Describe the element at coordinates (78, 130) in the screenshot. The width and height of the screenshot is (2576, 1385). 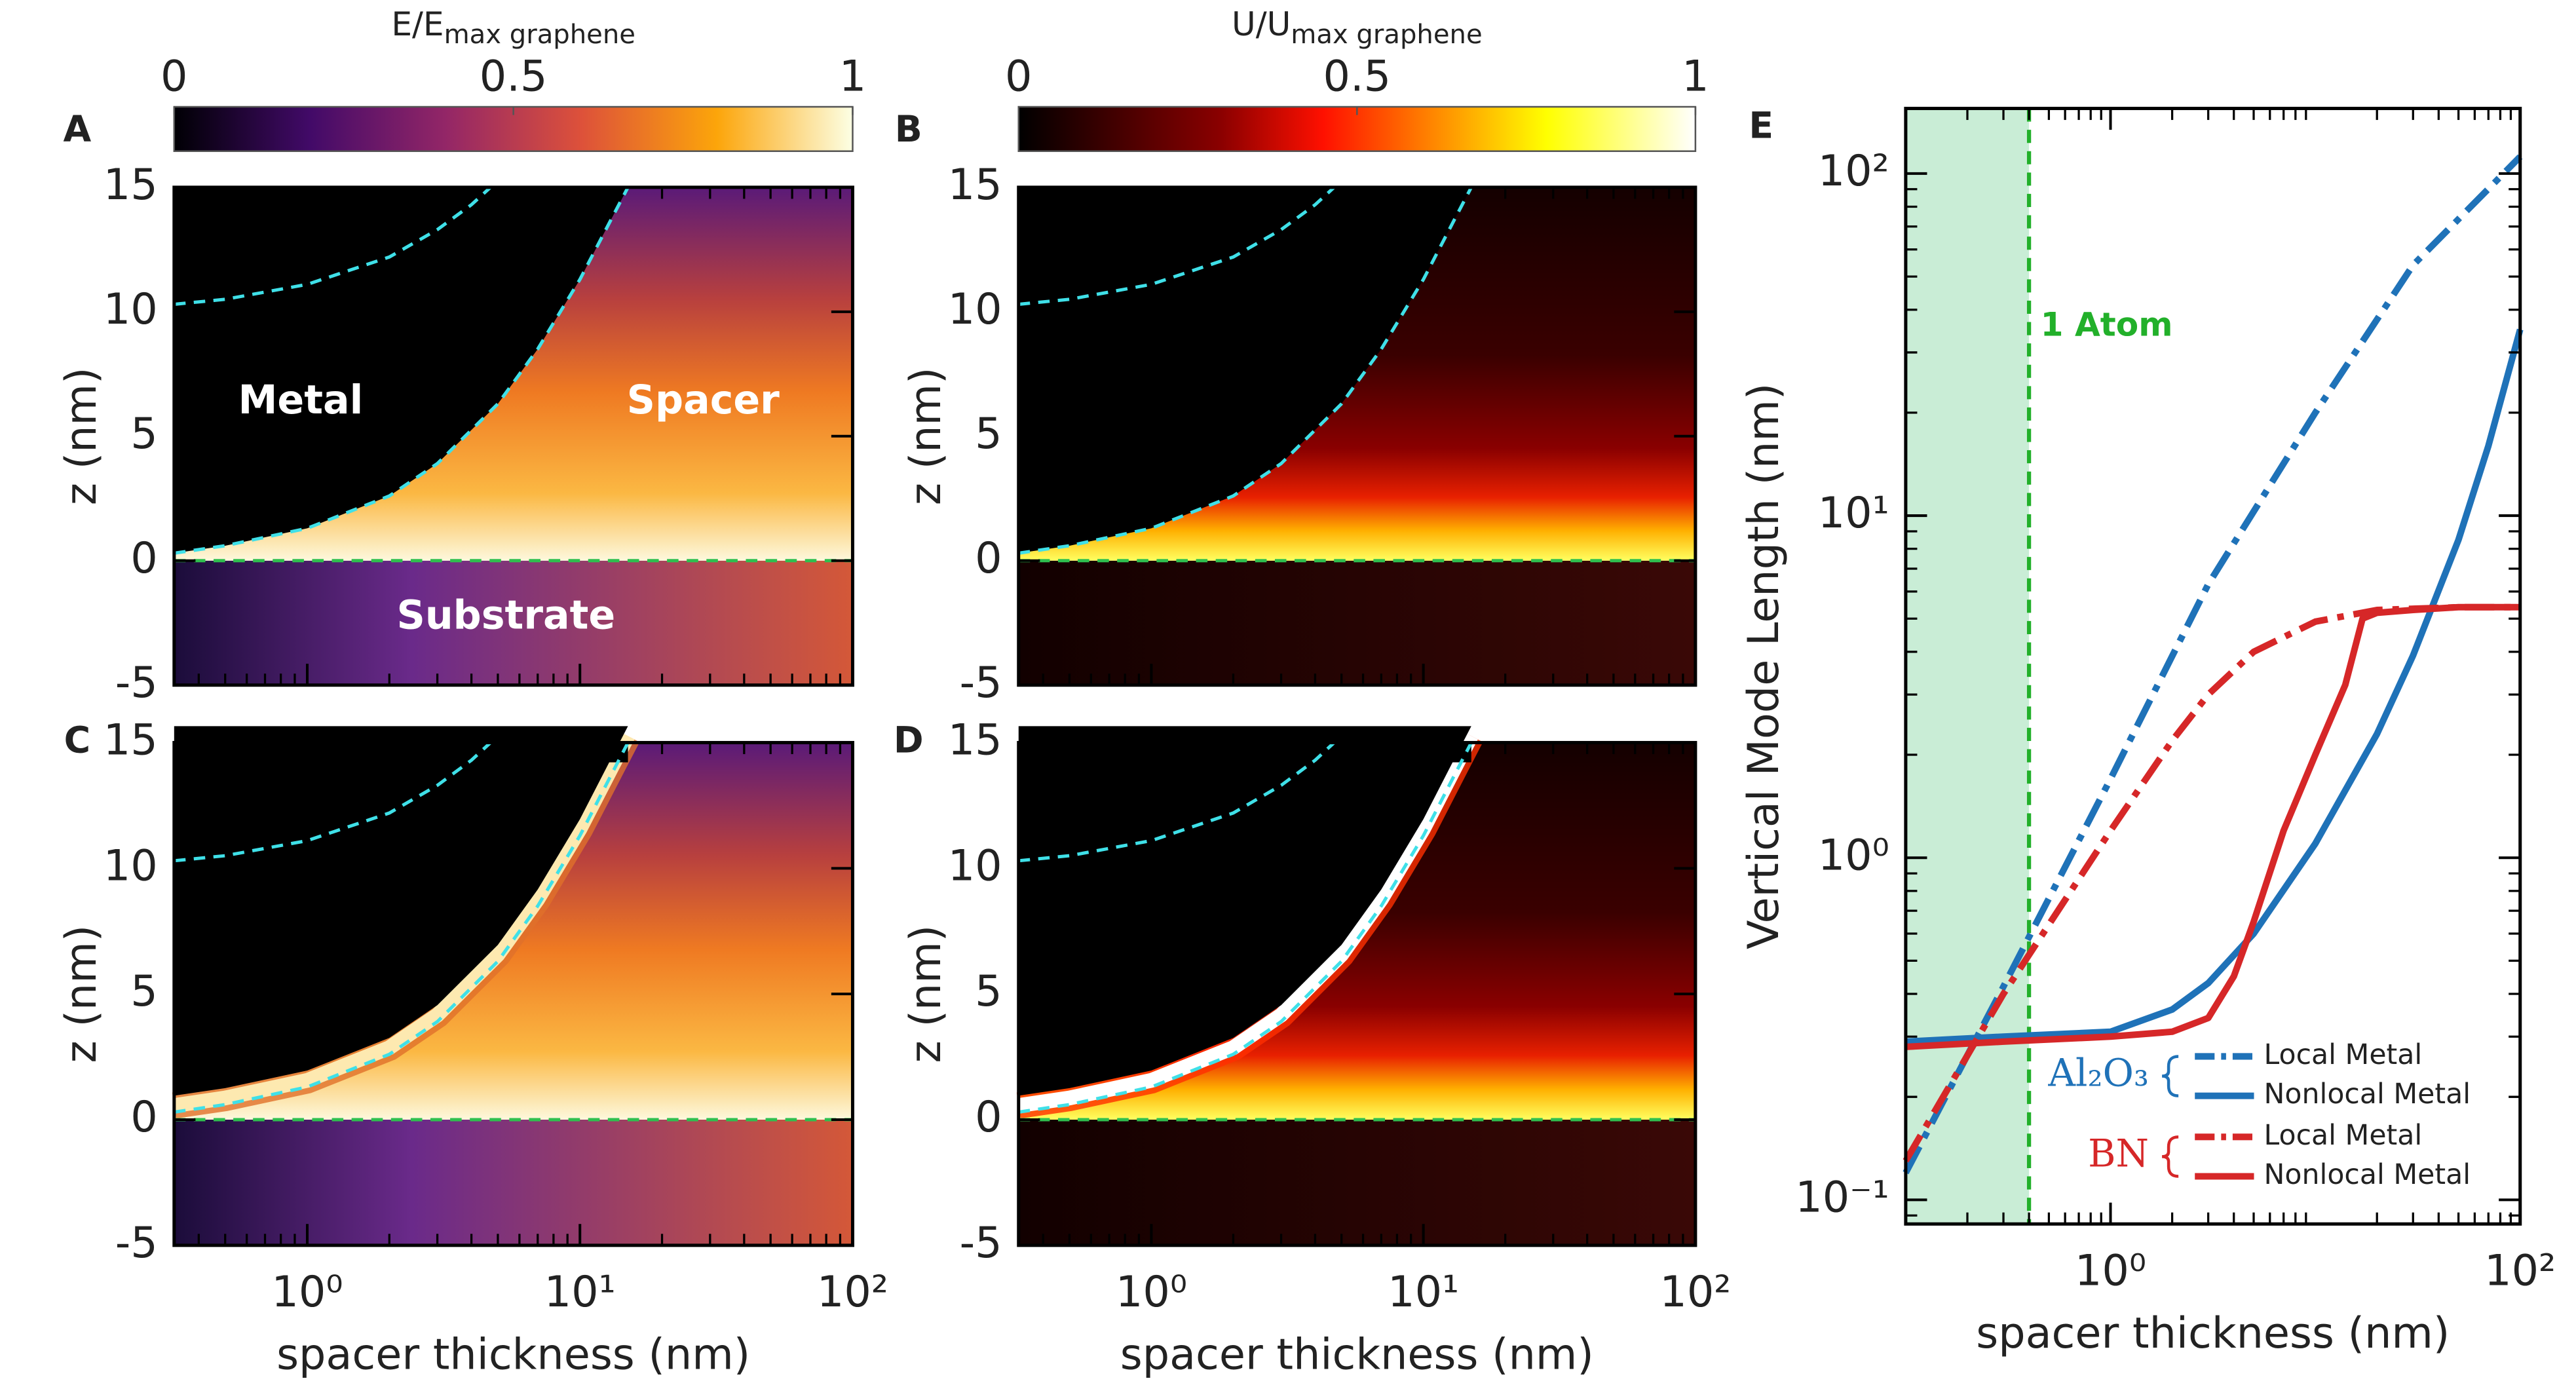
I see `panel-label: A` at that location.